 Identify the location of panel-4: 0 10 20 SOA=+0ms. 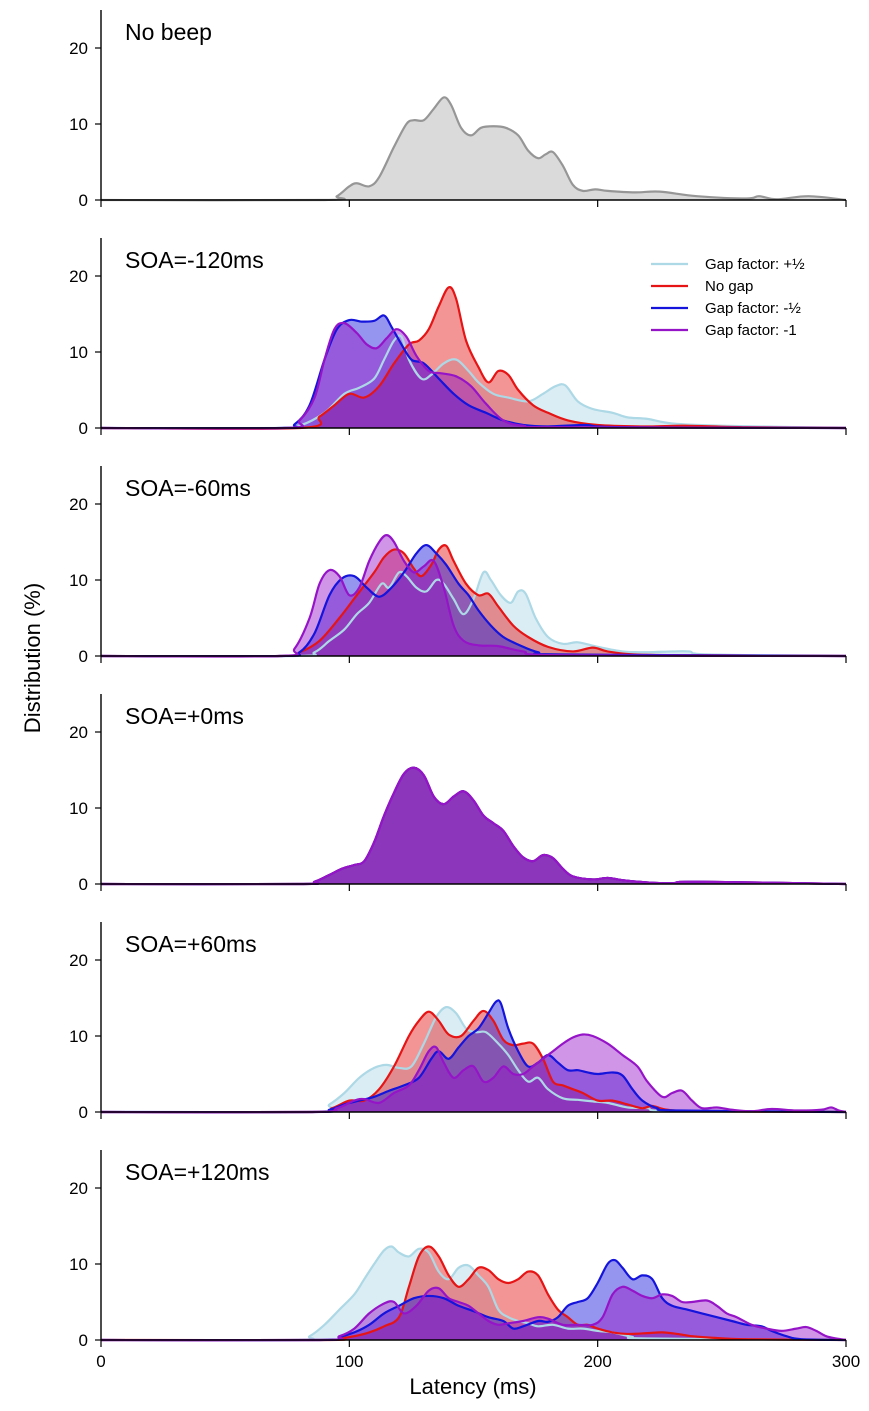
(458, 794).